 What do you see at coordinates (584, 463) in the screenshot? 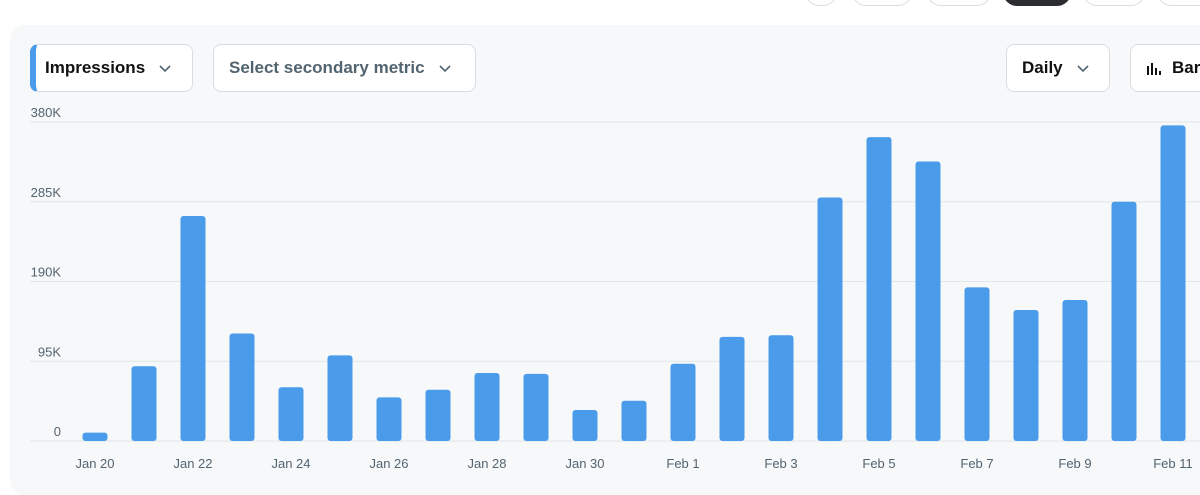
I see `x-tick-label: Jan 30` at bounding box center [584, 463].